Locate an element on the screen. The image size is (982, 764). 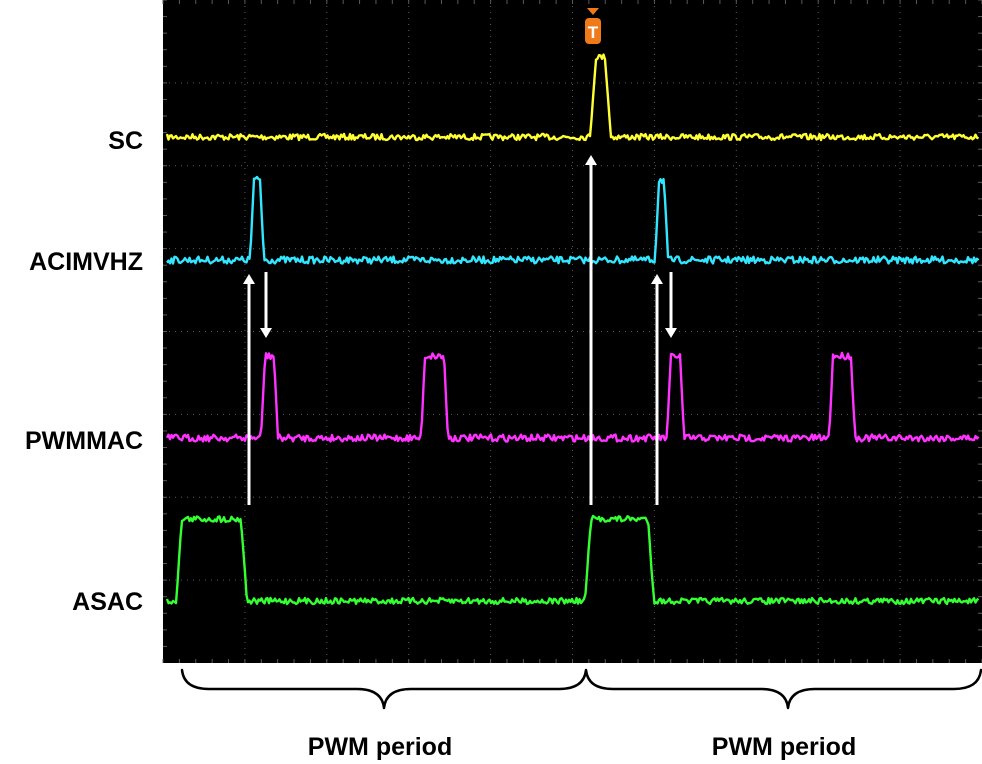
channel-label-pwmmac: PWMMAC is located at coordinates (84, 441).